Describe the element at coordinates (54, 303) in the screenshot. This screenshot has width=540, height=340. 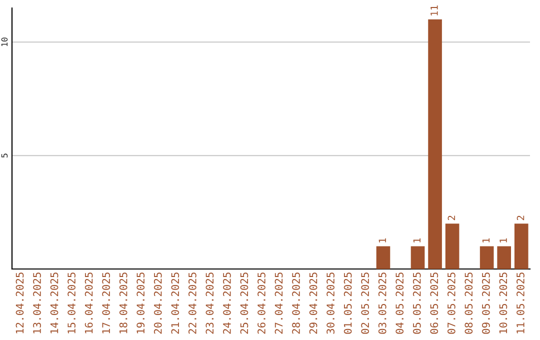
I see `x-tick-label: 14.04.2025` at that location.